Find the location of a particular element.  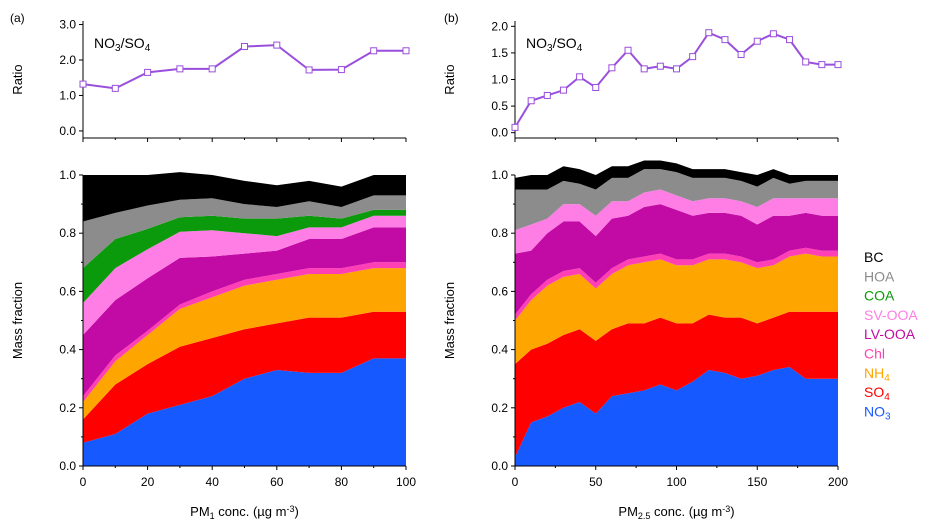

b-ratio-title-sub2: 4 is located at coordinates (580, 48).